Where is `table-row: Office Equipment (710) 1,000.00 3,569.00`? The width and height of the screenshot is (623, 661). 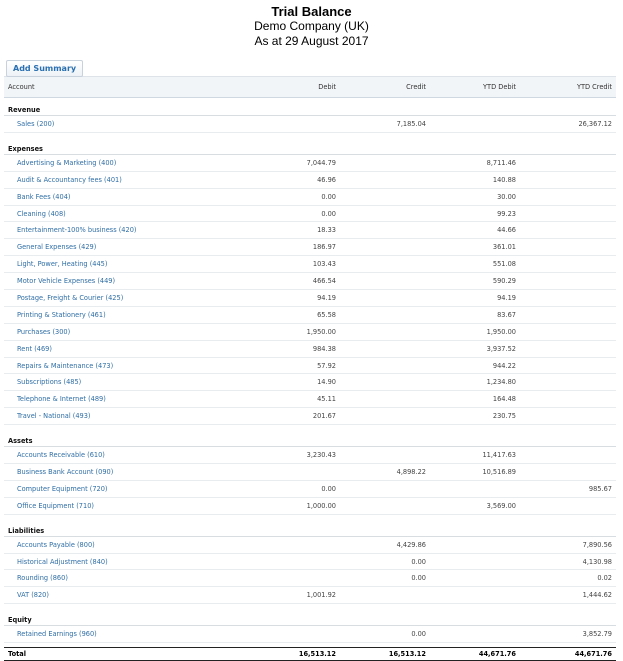
table-row: Office Equipment (710) 1,000.00 3,569.00 is located at coordinates (310, 506).